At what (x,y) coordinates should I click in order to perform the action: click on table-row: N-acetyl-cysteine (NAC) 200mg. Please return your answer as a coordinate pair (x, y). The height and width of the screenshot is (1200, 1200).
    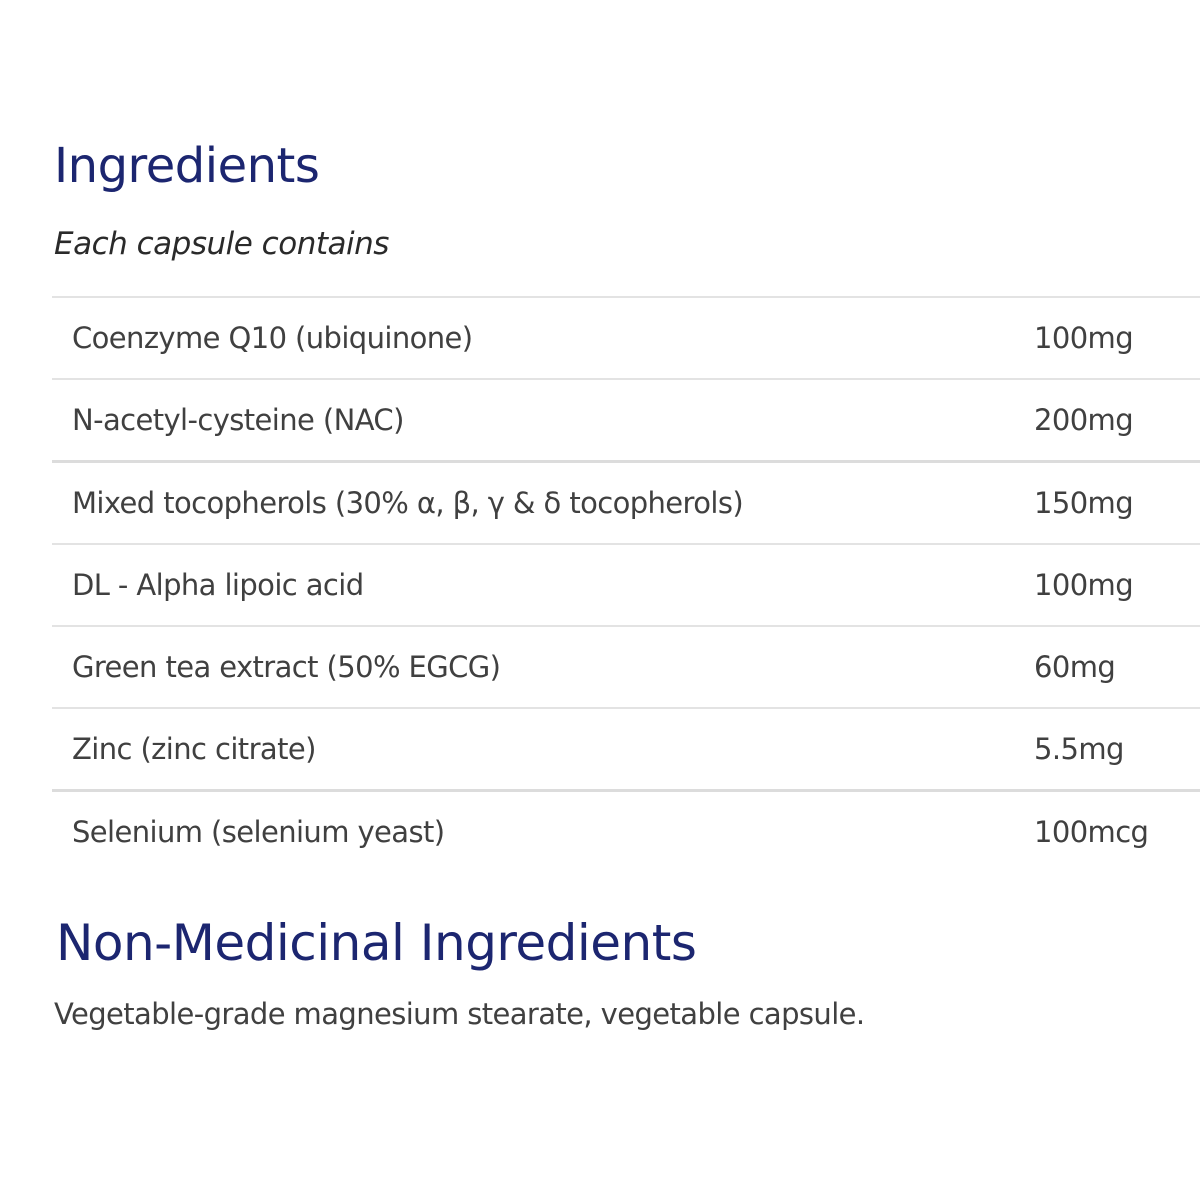
    Looking at the image, I should click on (626, 420).